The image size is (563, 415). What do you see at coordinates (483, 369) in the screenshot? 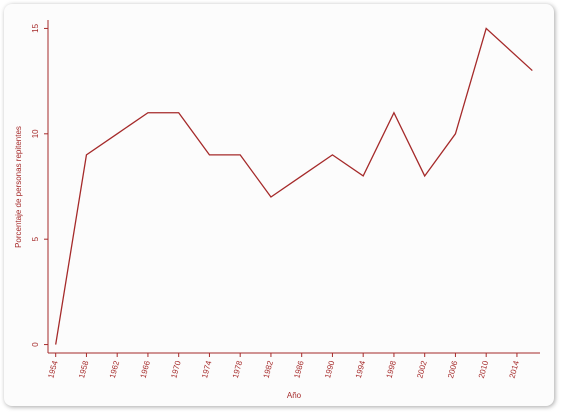
I see `x-tick-label: 2010` at bounding box center [483, 369].